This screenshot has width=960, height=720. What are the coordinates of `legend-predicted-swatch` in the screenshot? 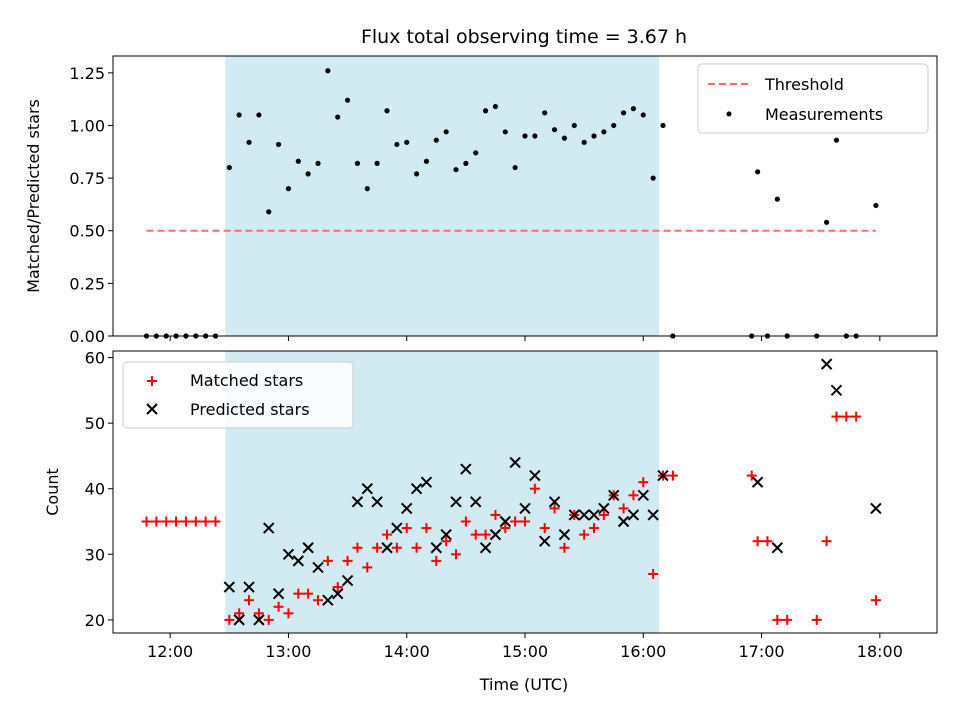 It's located at (152, 409).